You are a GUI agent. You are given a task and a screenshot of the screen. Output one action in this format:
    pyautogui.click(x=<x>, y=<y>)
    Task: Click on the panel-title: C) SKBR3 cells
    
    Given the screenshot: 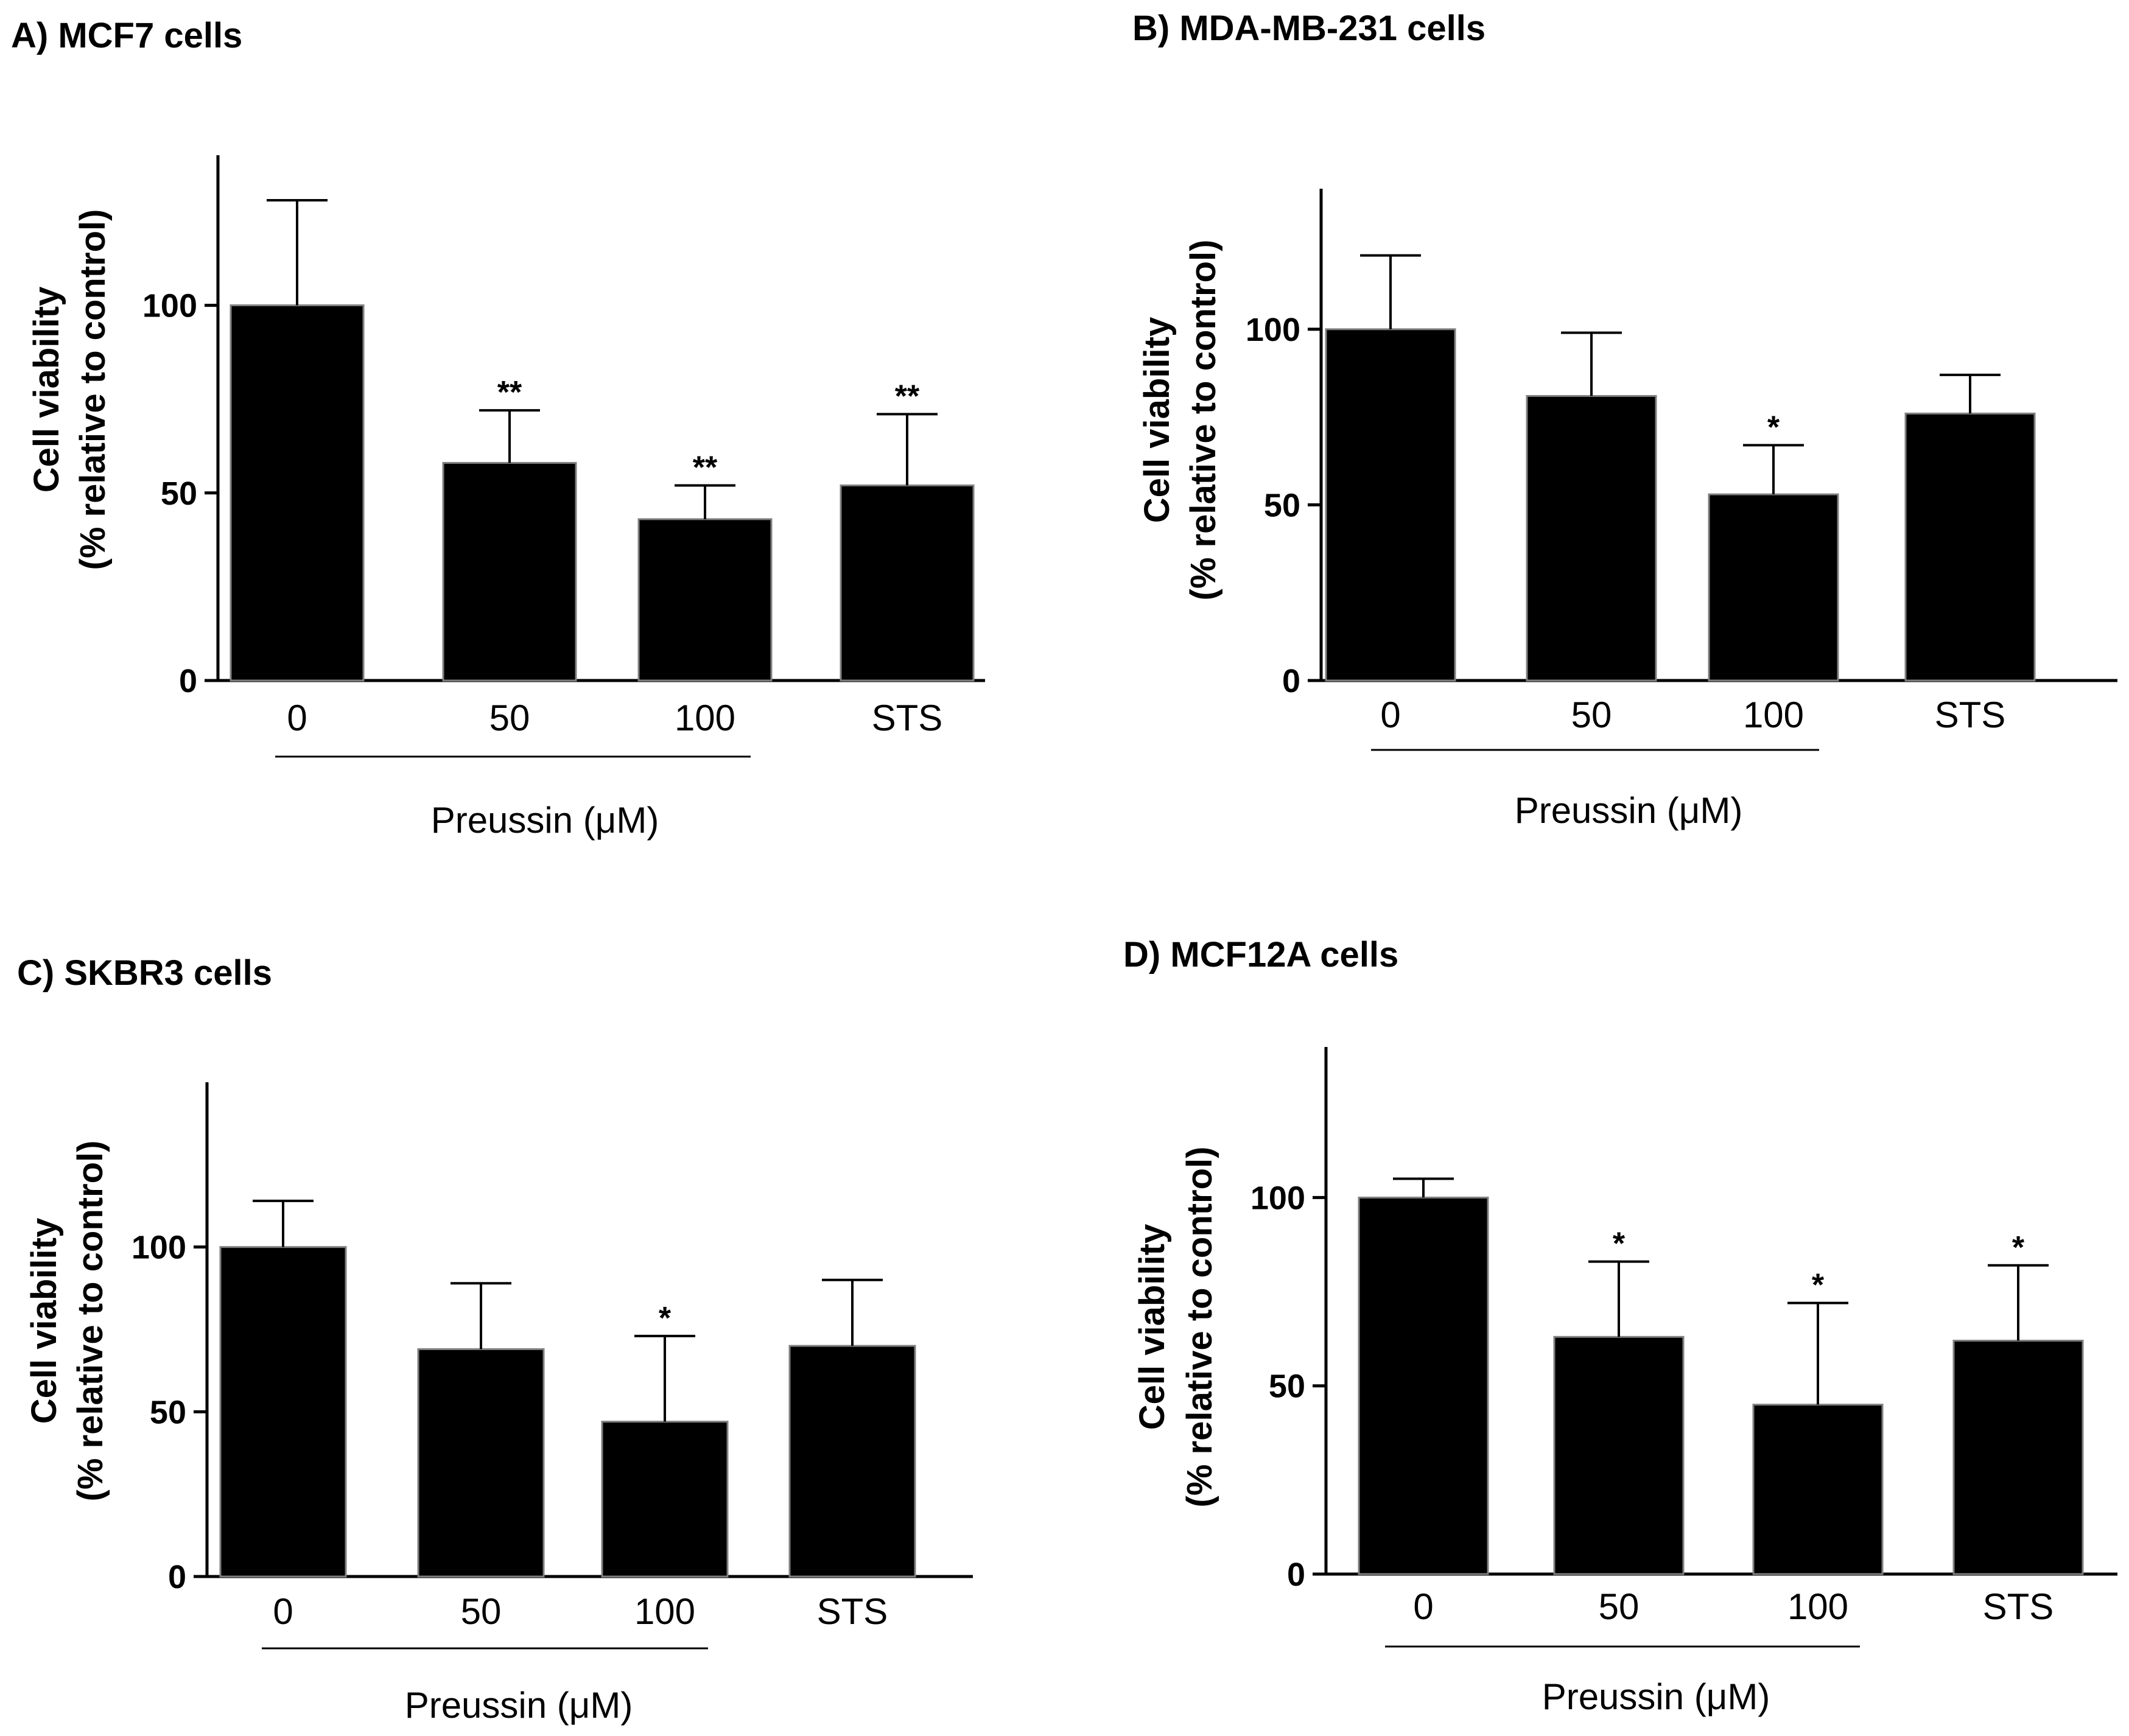 What is the action you would take?
    pyautogui.click(x=144, y=973)
    